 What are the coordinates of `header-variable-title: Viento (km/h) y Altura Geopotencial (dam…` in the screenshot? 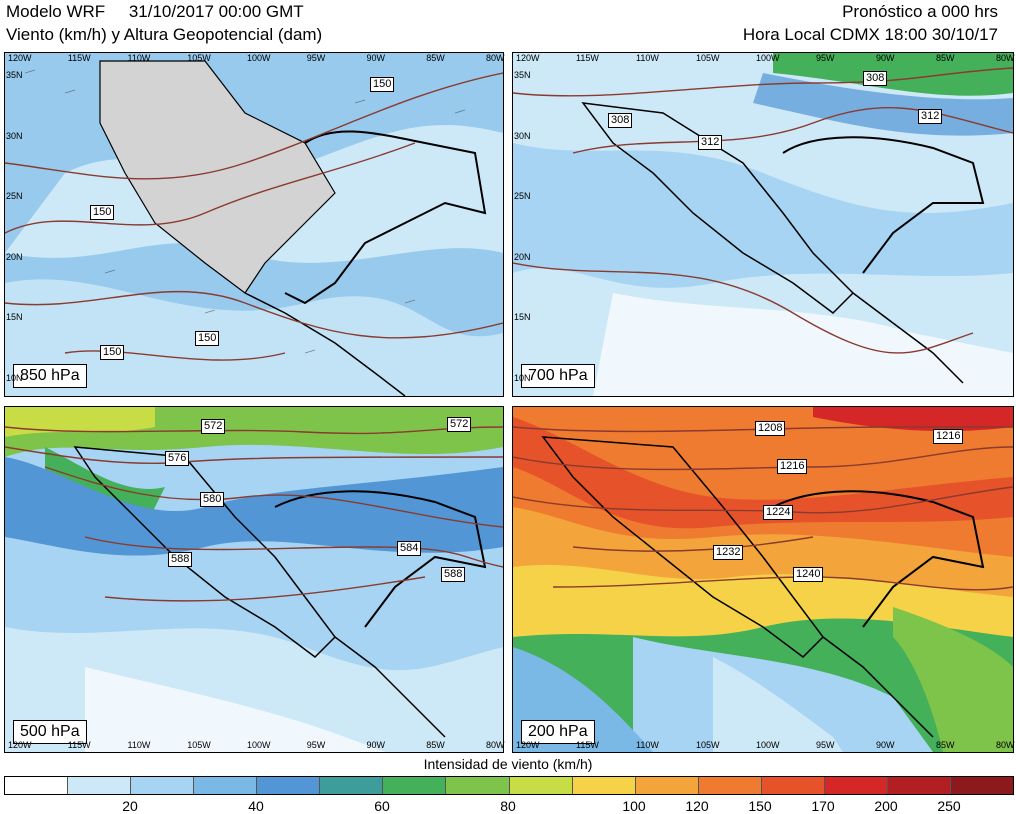 It's located at (164, 34).